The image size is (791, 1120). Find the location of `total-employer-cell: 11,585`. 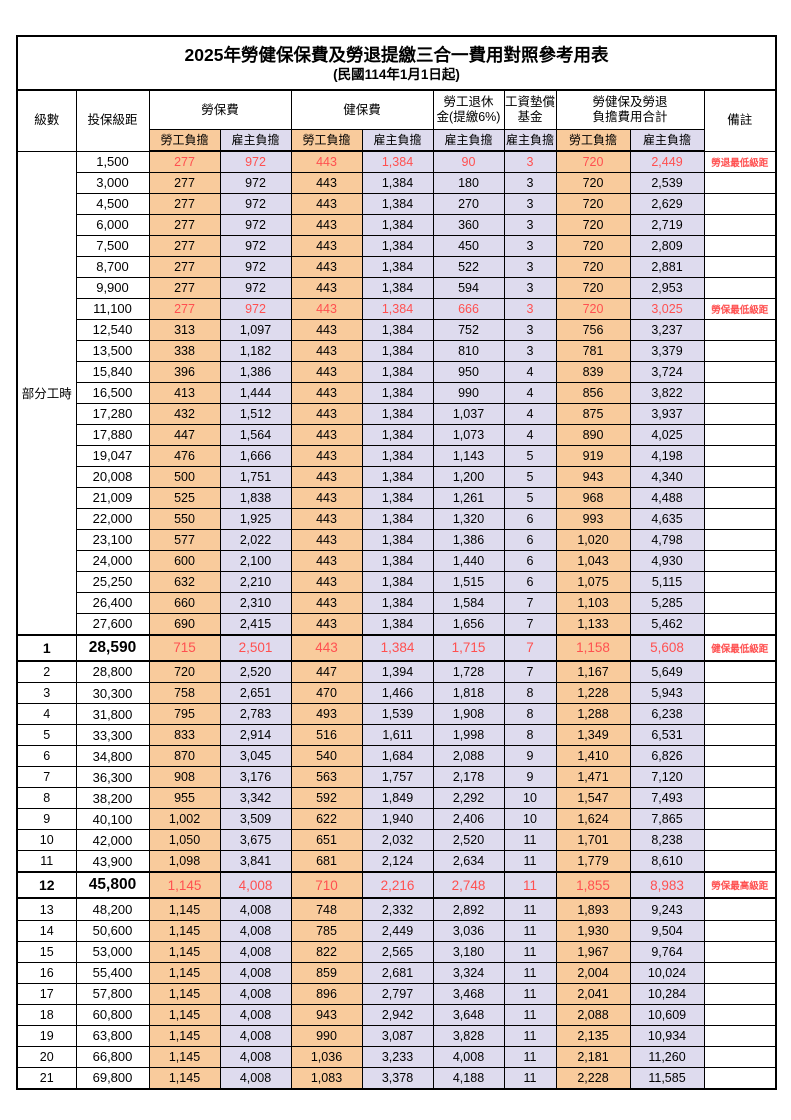

total-employer-cell: 11,585 is located at coordinates (667, 1078).